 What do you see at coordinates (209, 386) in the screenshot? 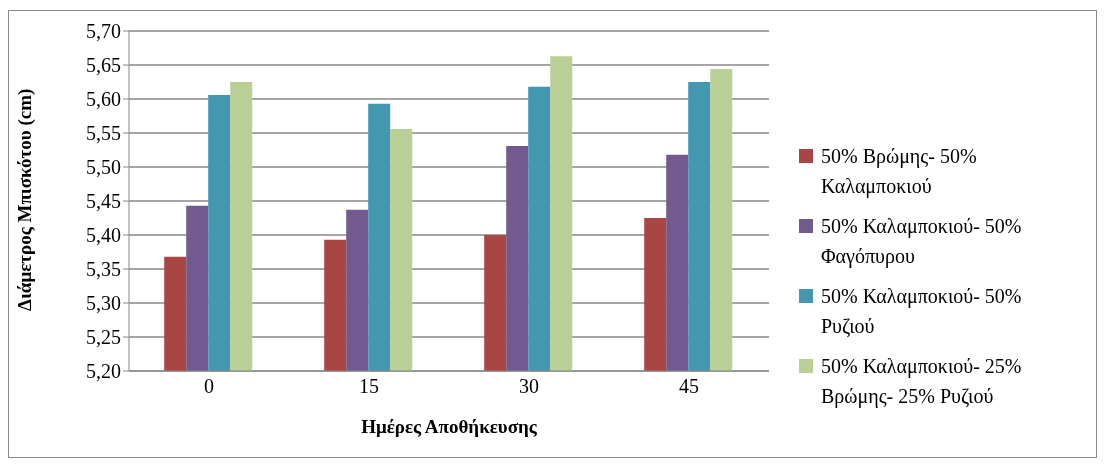
I see `x-tick-label: 0` at bounding box center [209, 386].